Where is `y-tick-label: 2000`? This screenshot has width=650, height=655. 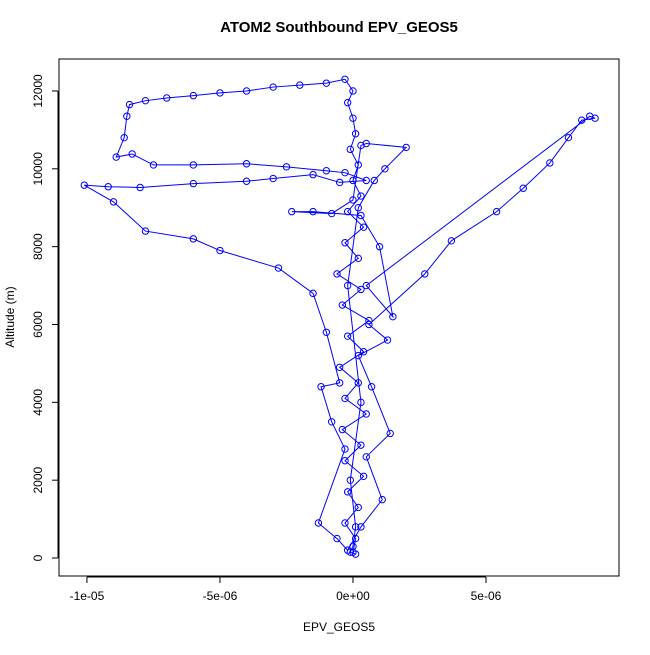 y-tick-label: 2000 is located at coordinates (38, 480).